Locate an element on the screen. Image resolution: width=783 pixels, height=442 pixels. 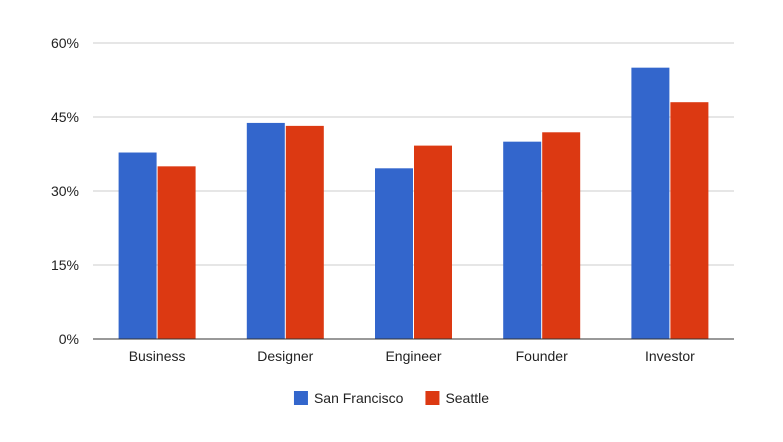
legend-label-seattle: Seattle is located at coordinates (467, 398).